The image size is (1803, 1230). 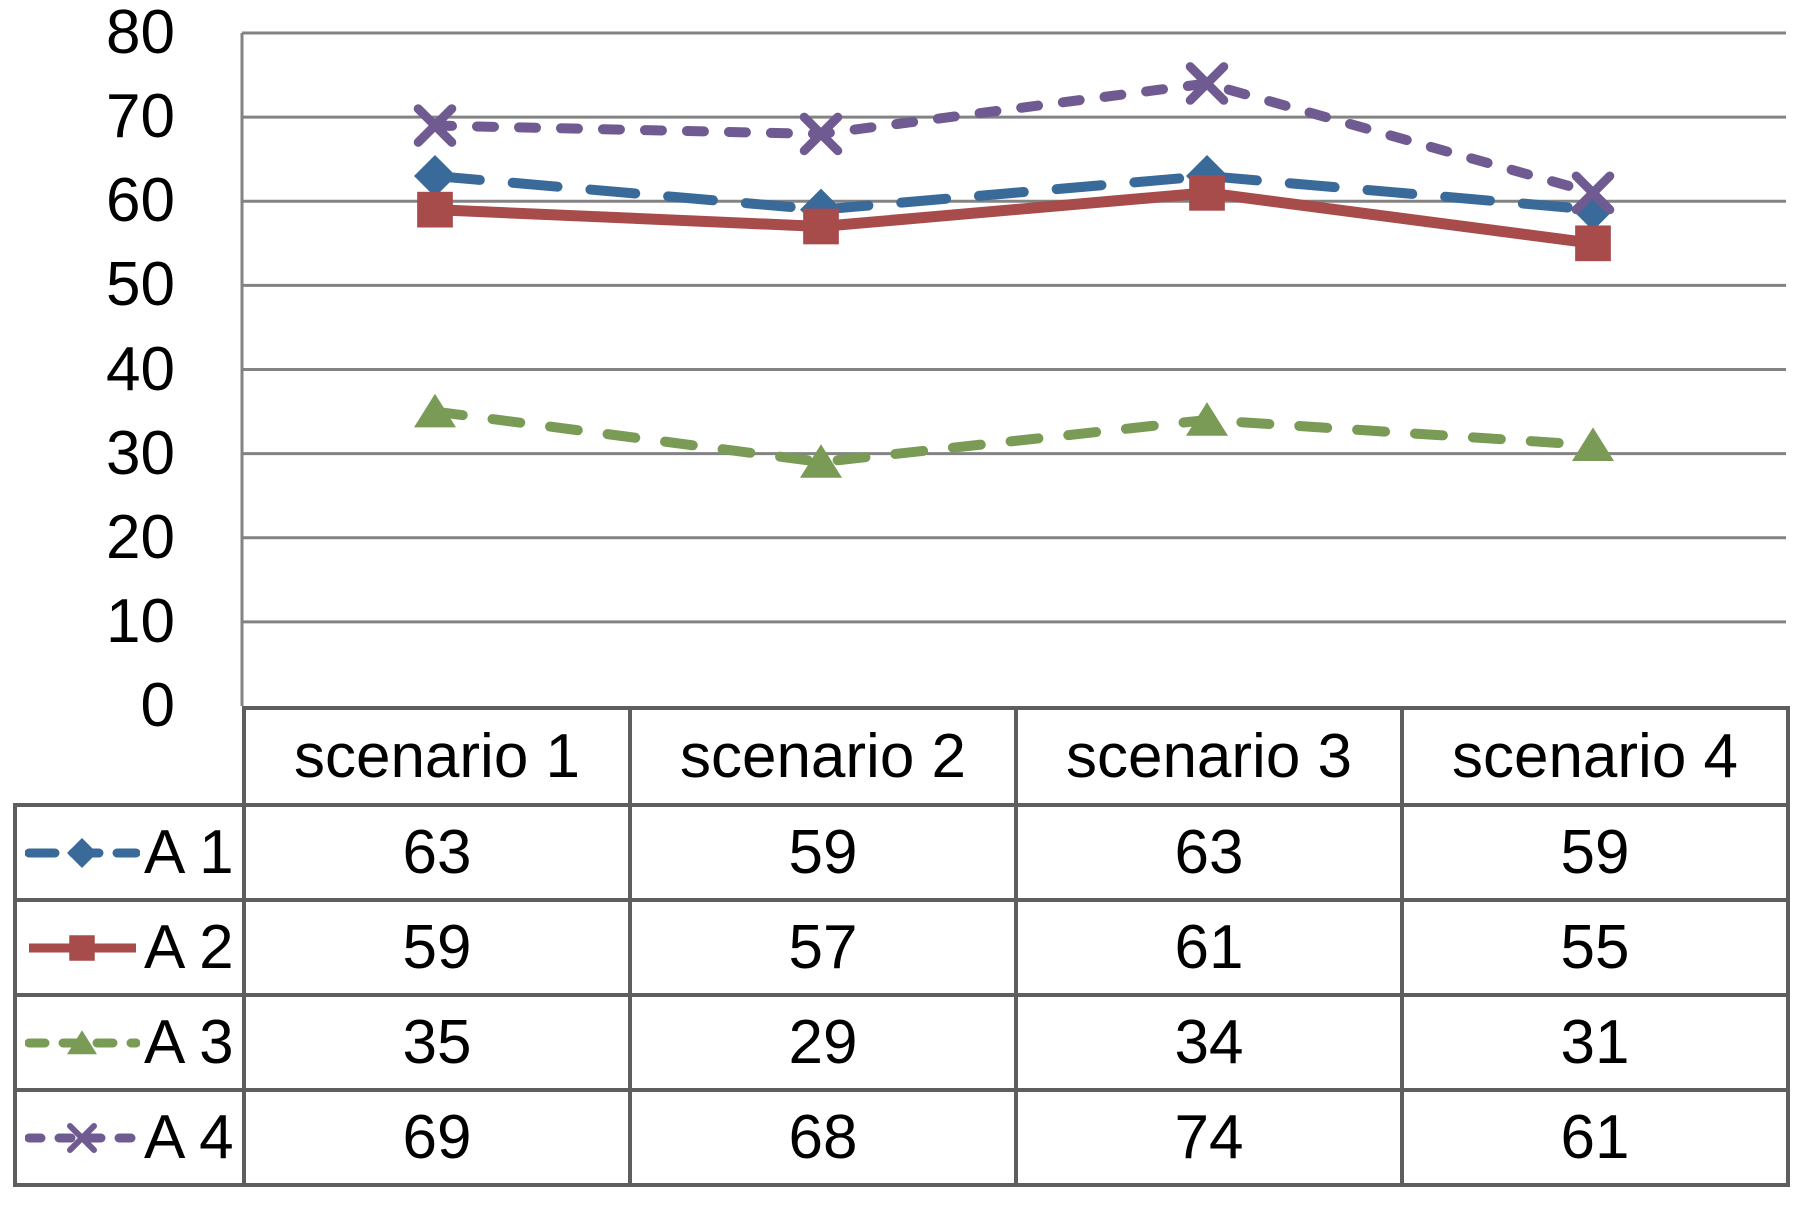 What do you see at coordinates (823, 756) in the screenshot?
I see `column-header-scenario-2: scenario 2` at bounding box center [823, 756].